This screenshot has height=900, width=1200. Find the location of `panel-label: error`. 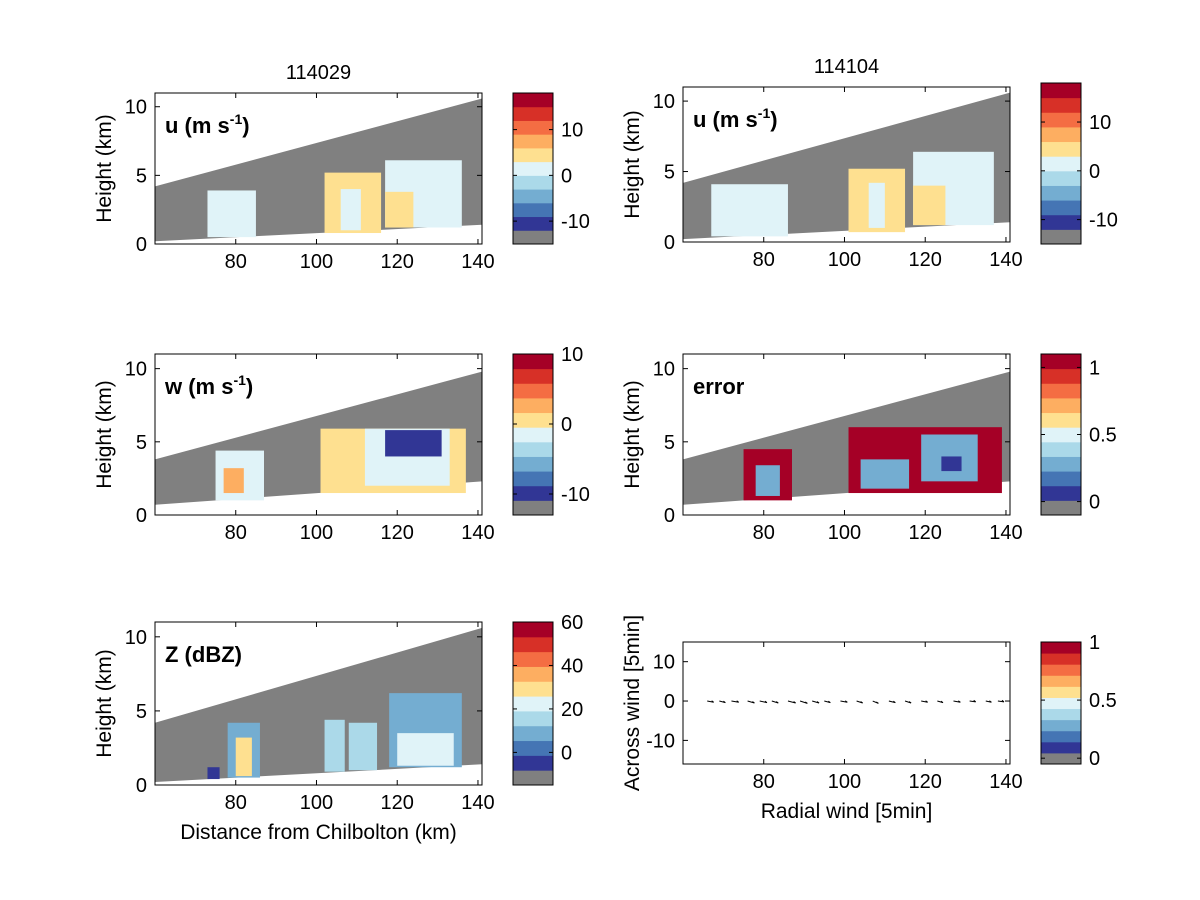

panel-label: error is located at coordinates (719, 386).